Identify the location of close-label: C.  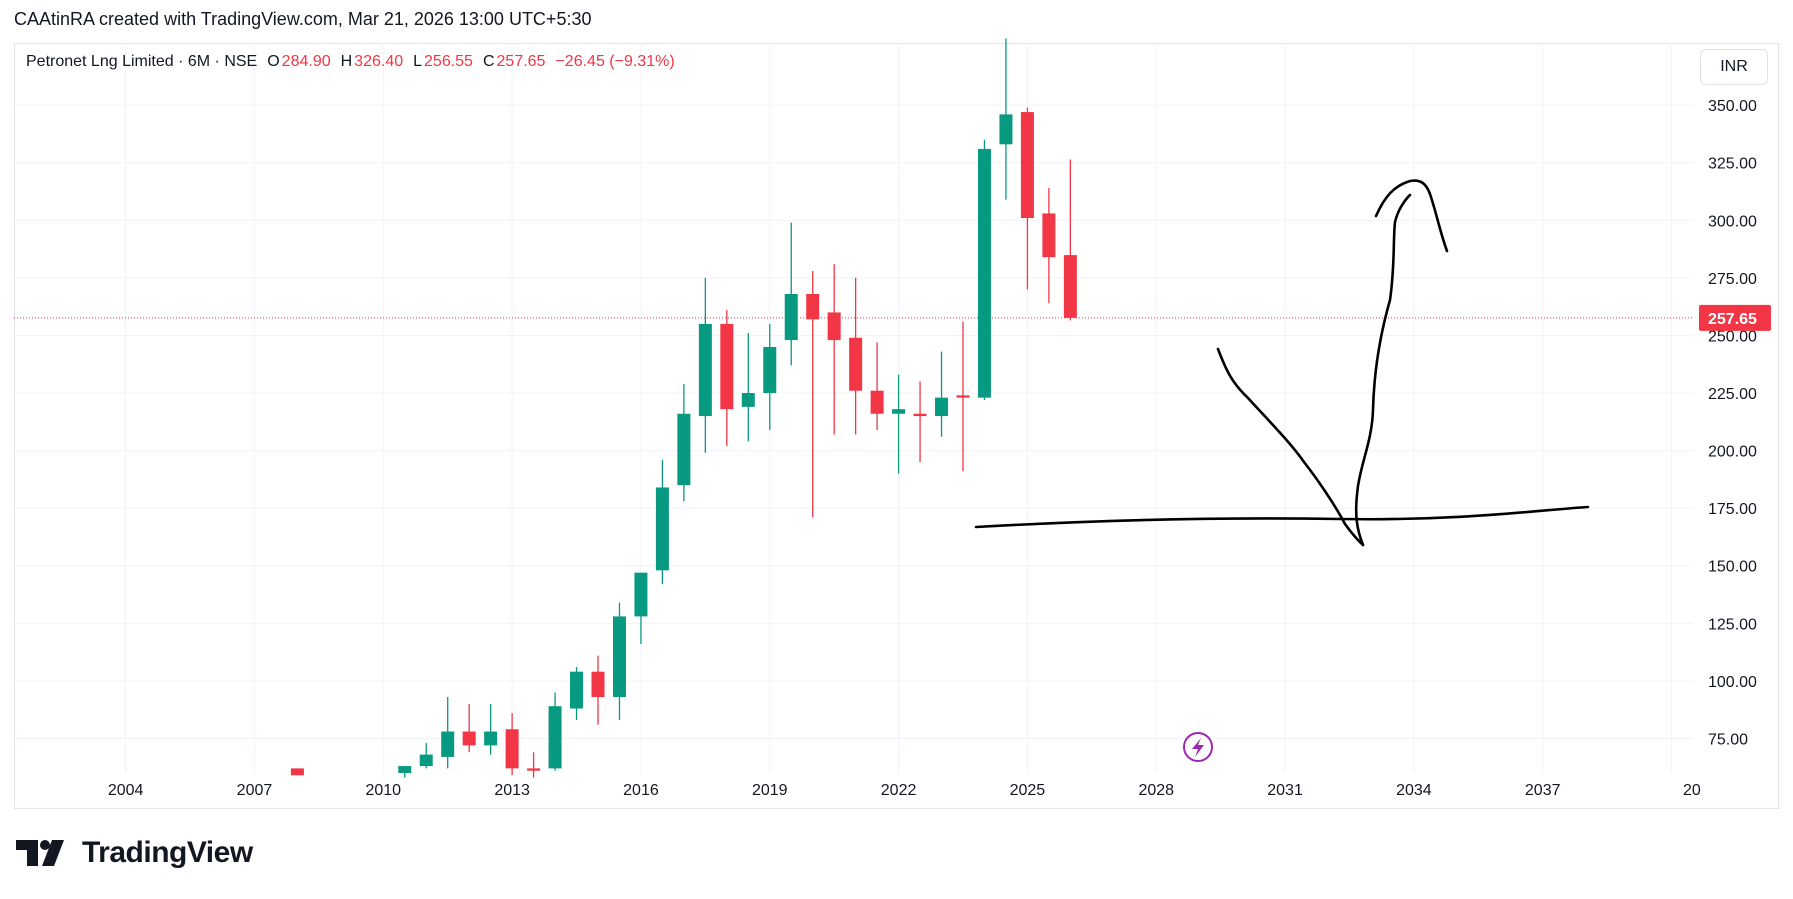
(488, 61).